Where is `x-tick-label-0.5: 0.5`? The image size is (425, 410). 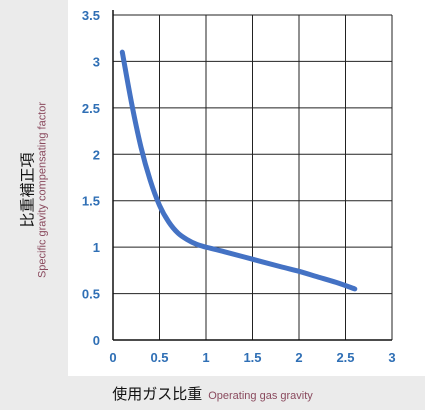
x-tick-label-0.5: 0.5 is located at coordinates (159, 357).